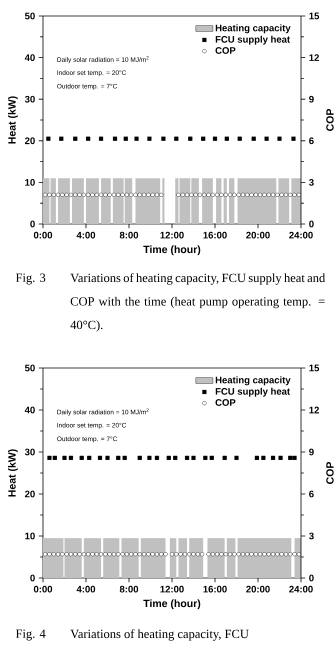  I want to click on caption: Fig. 4, so click(31, 635).